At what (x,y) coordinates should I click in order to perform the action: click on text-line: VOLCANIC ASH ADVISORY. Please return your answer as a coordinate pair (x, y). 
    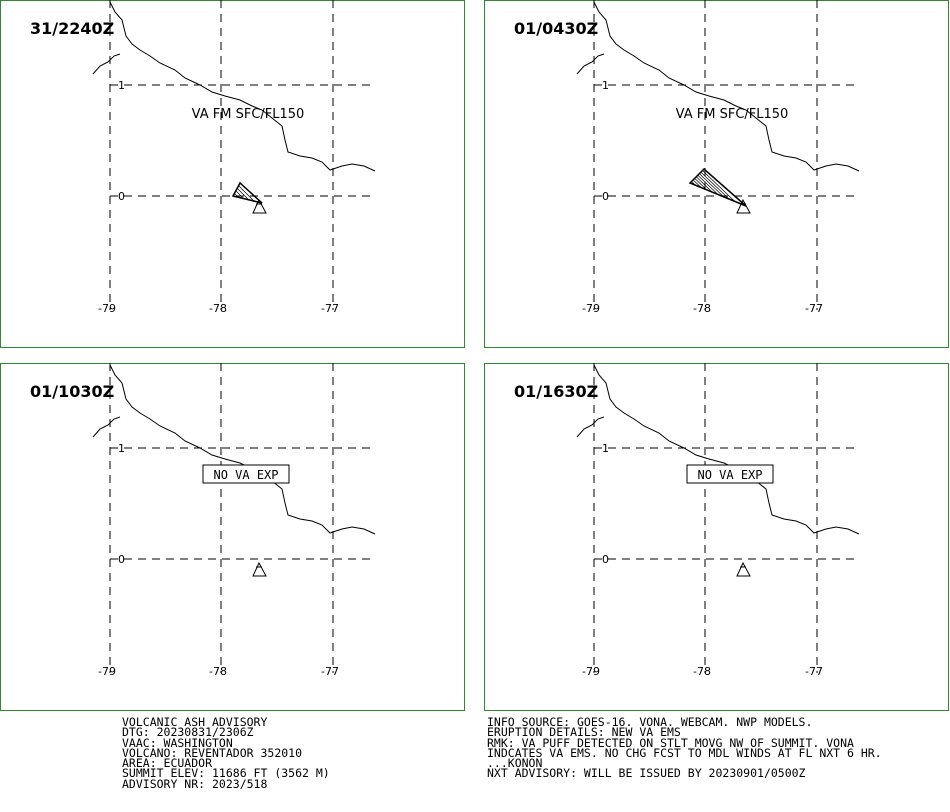
    Looking at the image, I should click on (195, 722).